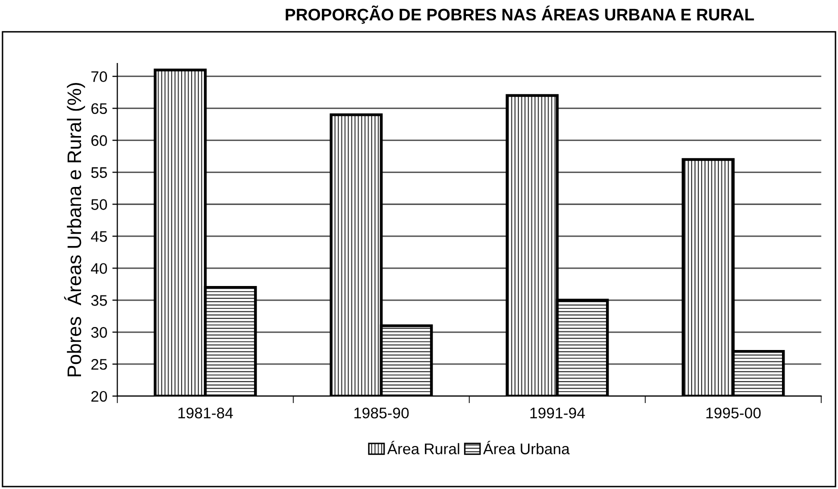 The height and width of the screenshot is (489, 838). What do you see at coordinates (733, 413) in the screenshot?
I see `x-tick-label: 1995-00` at bounding box center [733, 413].